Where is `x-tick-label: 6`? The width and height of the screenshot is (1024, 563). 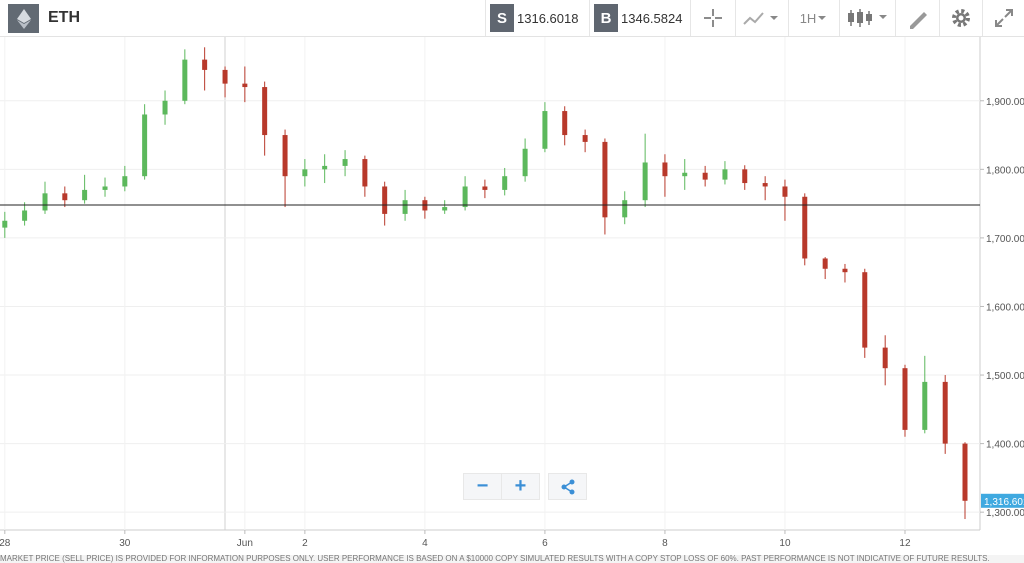
x-tick-label: 6 is located at coordinates (545, 543).